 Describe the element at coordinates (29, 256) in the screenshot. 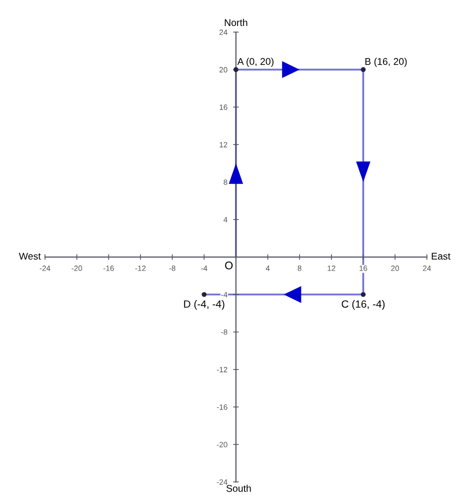

I see `text: West` at that location.